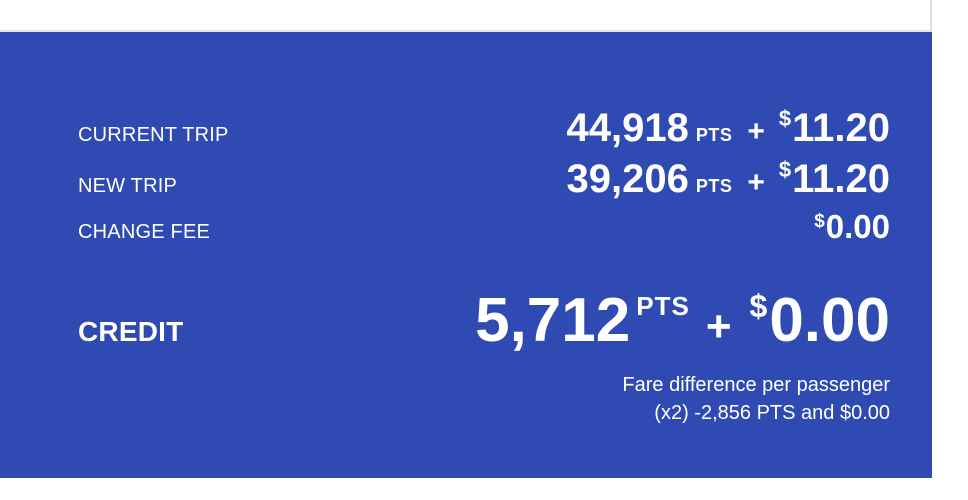 Image resolution: width=968 pixels, height=500 pixels. Describe the element at coordinates (829, 320) in the screenshot. I see `credit-amount: 0.00` at that location.